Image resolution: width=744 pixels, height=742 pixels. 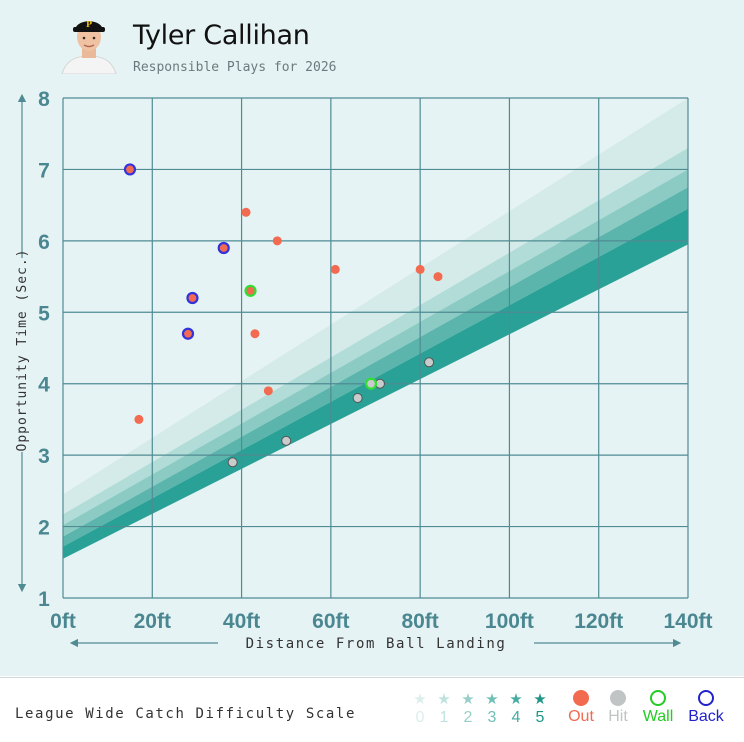 What do you see at coordinates (44, 313) in the screenshot?
I see `y-tick-label: 5` at bounding box center [44, 313].